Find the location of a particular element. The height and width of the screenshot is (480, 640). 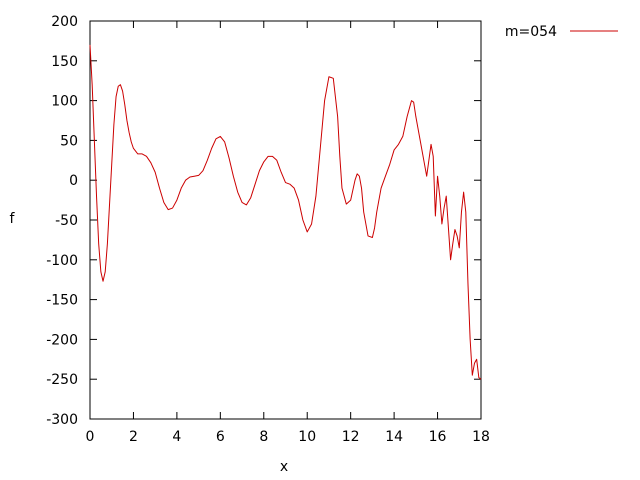

y-tick-label: -100 is located at coordinates (62, 261).